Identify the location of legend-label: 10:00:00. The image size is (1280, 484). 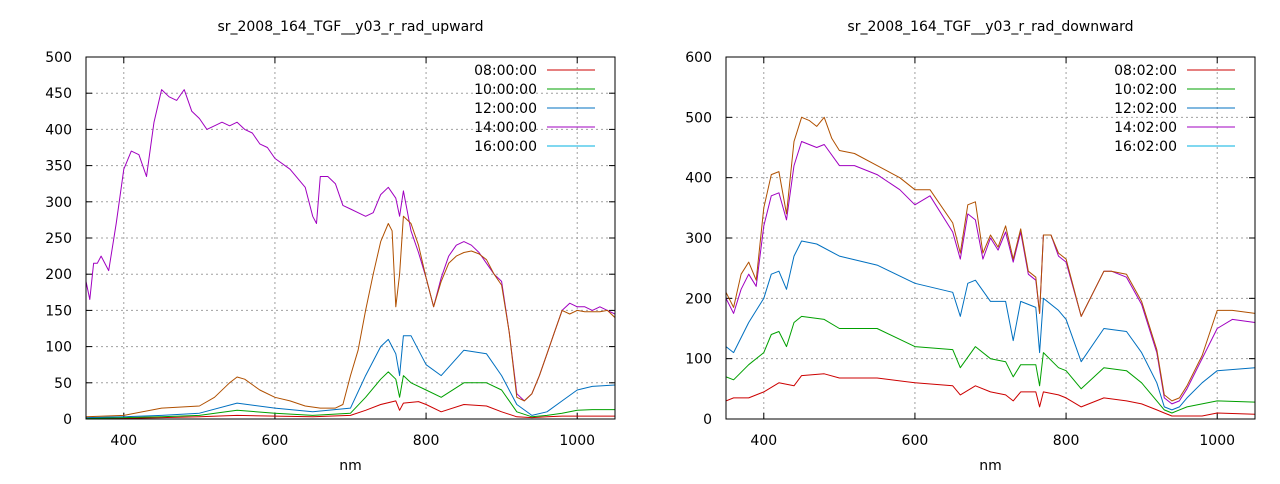
(505, 90).